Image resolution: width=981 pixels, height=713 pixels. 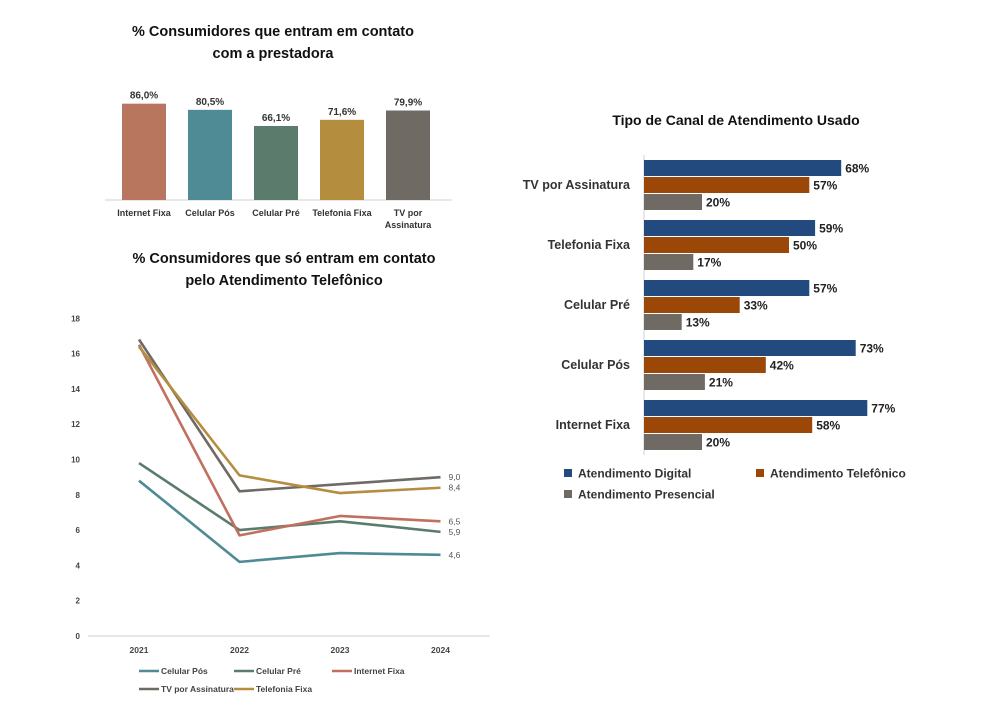 I want to click on category-tick-label: Celular Pré, so click(x=276, y=213).